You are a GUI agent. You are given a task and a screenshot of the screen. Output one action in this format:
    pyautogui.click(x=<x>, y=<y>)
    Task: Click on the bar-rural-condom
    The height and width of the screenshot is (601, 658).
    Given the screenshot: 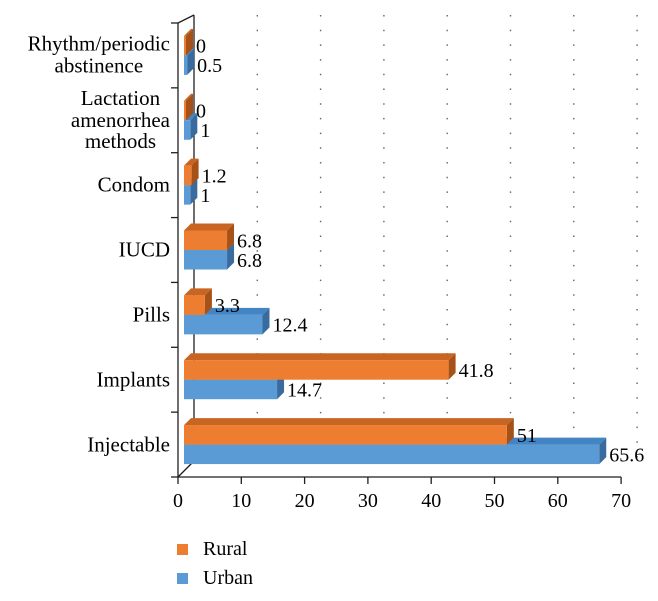 What is the action you would take?
    pyautogui.click(x=188, y=175)
    